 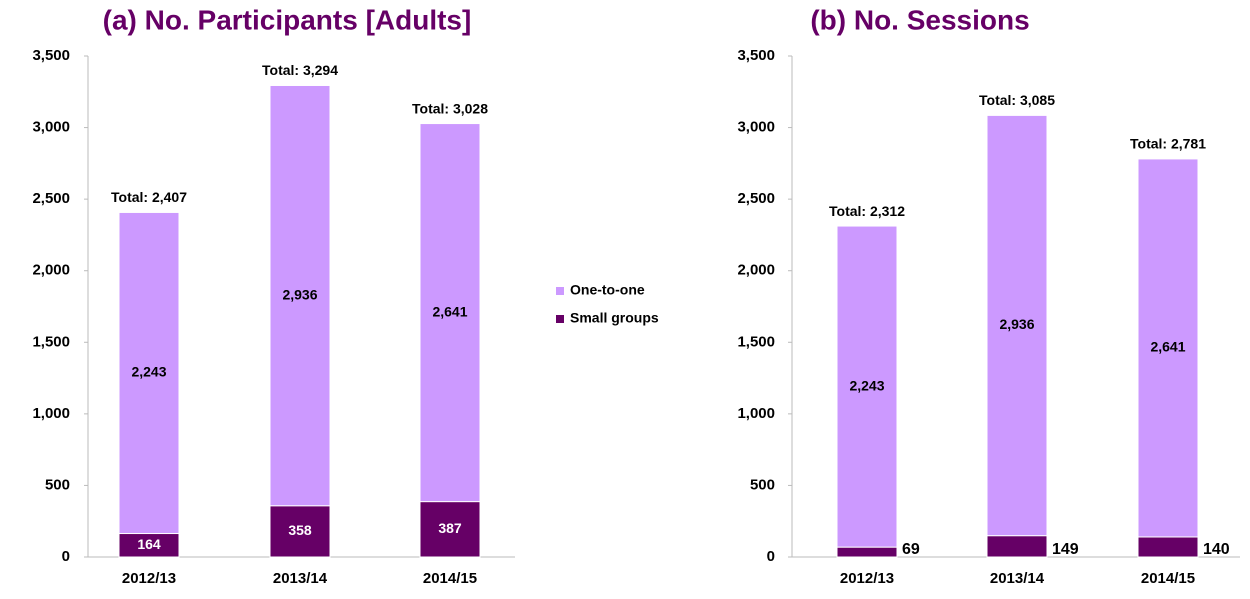 I want to click on total-label: Total: 2,781, so click(x=1168, y=144).